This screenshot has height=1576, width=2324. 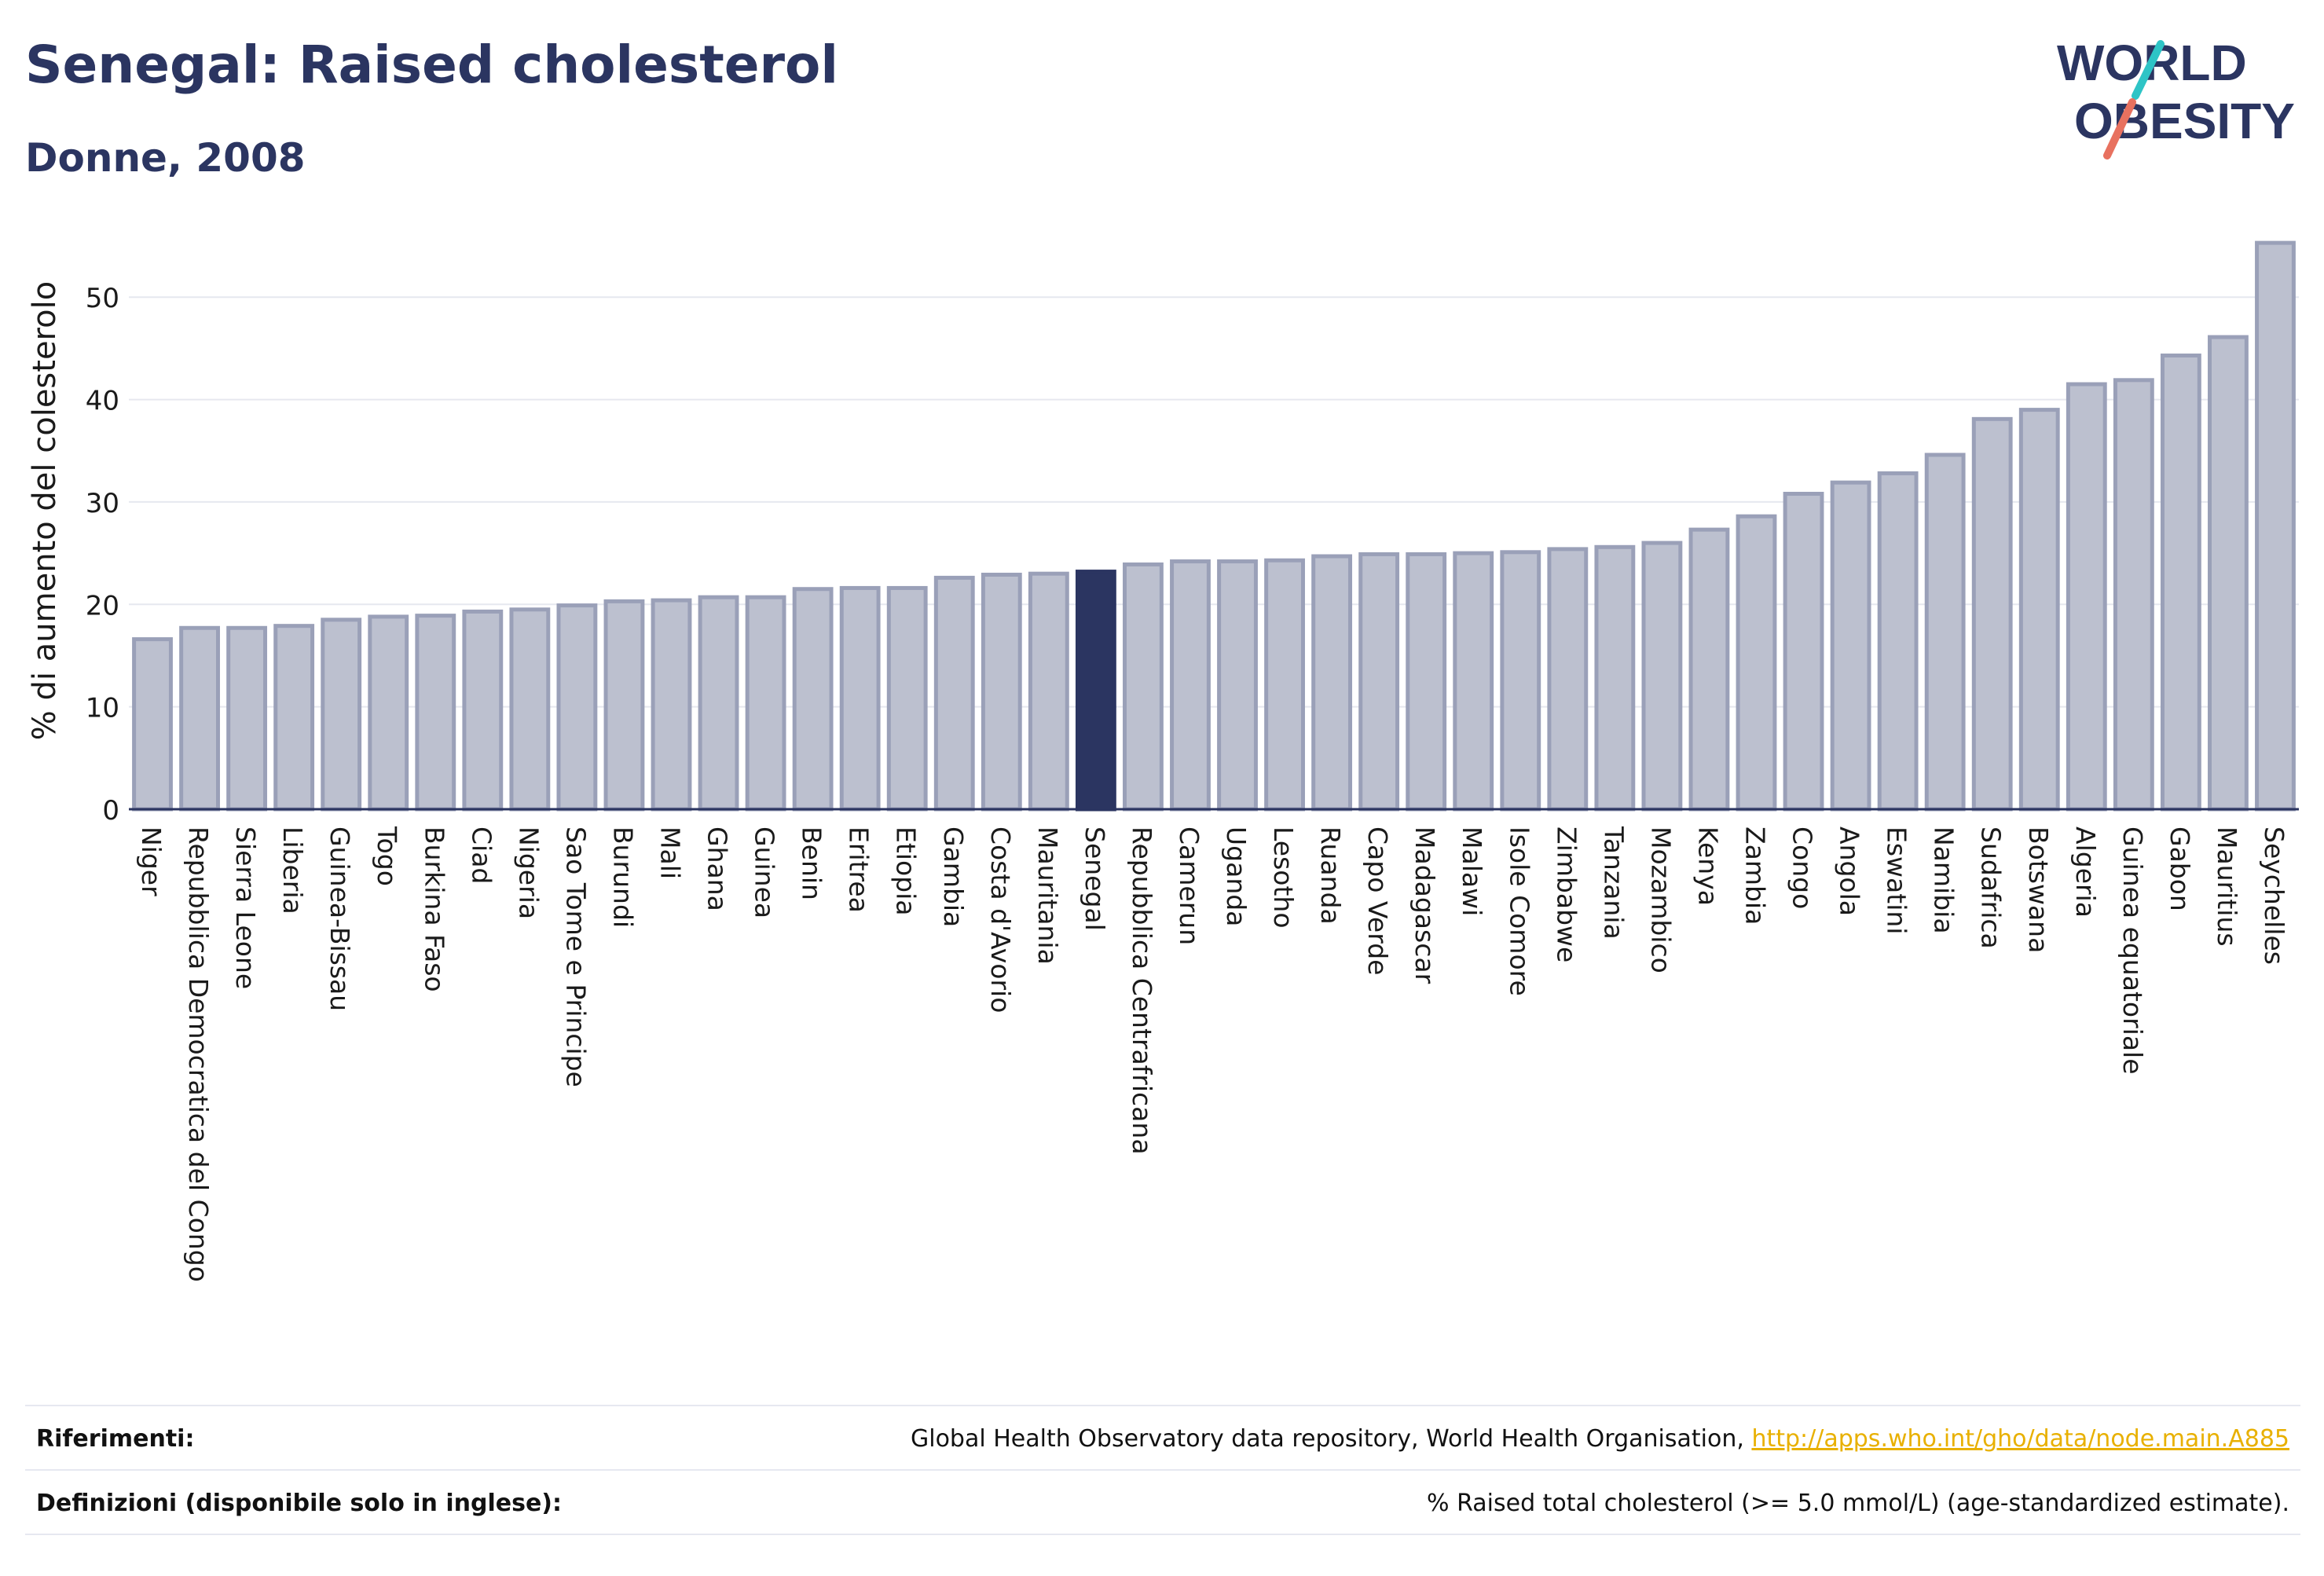 What do you see at coordinates (245, 907) in the screenshot?
I see `x-tick-label: Sierra Leone` at bounding box center [245, 907].